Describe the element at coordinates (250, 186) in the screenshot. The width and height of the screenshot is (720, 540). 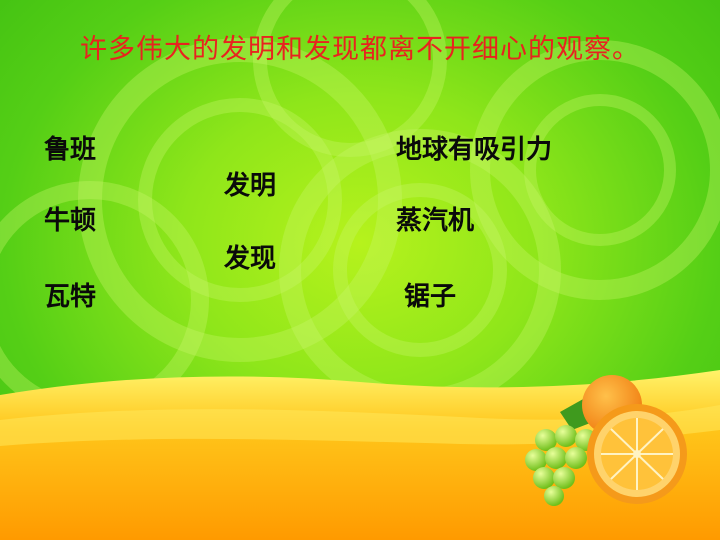
I see `category-invention: 发明` at that location.